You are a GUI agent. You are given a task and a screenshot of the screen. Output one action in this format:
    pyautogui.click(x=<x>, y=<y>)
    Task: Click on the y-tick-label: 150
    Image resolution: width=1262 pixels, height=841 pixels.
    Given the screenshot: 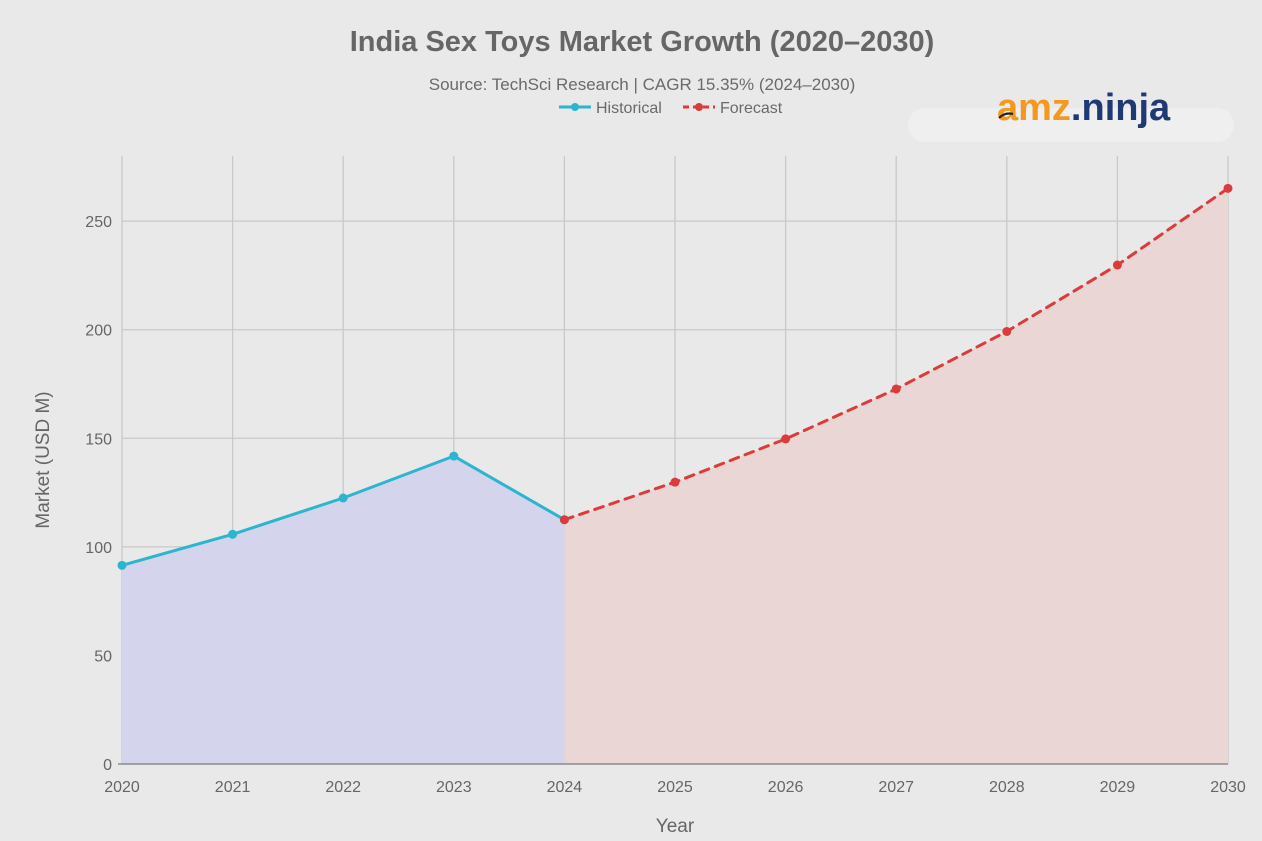 What is the action you would take?
    pyautogui.click(x=98, y=439)
    